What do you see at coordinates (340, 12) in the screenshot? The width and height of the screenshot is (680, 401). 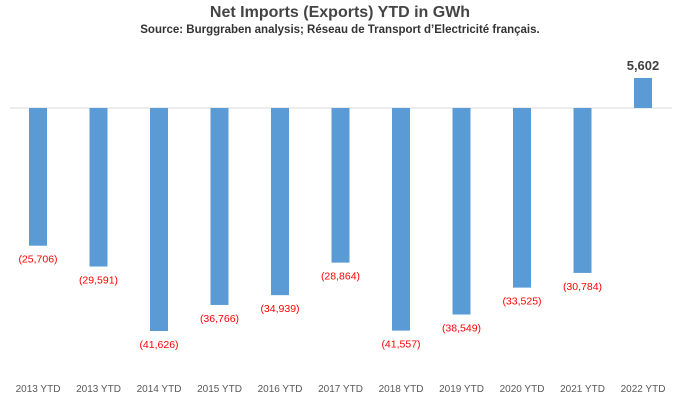 I see `chart-title: Net Imports (Exports) YTD in GWh` at bounding box center [340, 12].